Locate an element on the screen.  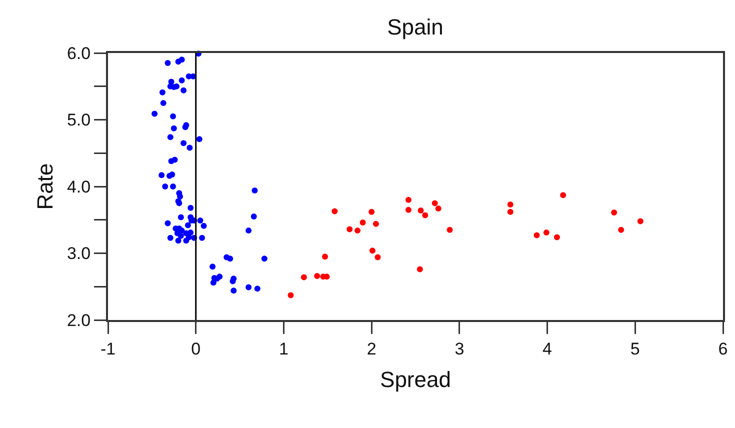
y-tick-label: 6.0 is located at coordinates (78, 53).